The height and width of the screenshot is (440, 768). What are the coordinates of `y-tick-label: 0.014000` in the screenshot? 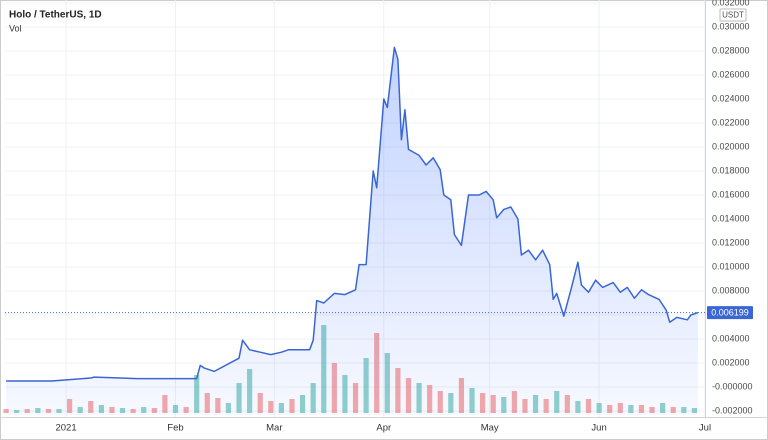 It's located at (731, 218).